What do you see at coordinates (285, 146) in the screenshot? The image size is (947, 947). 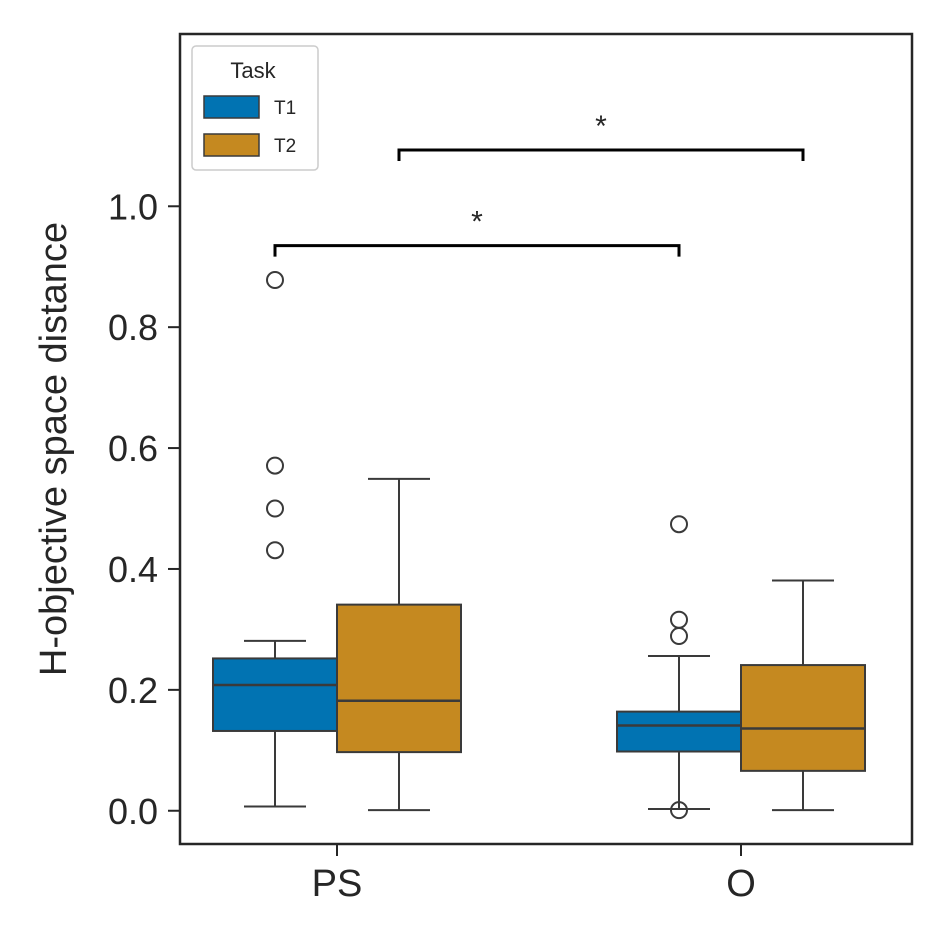 I see `legend-label: T2` at bounding box center [285, 146].